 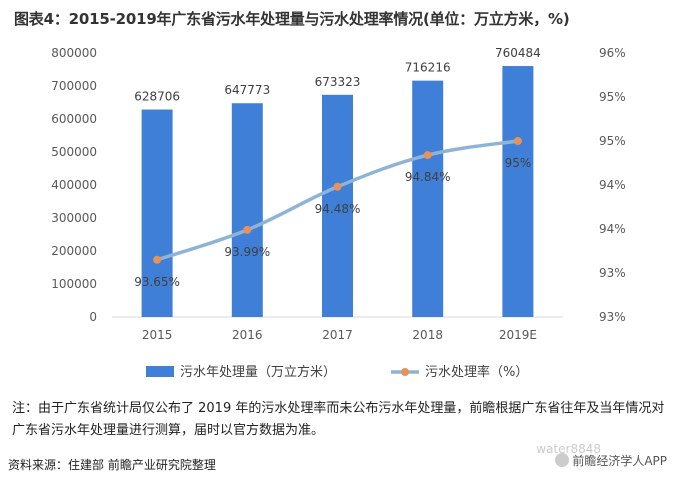 What do you see at coordinates (612, 53) in the screenshot?
I see `y-right-tick-label: 96%` at bounding box center [612, 53].